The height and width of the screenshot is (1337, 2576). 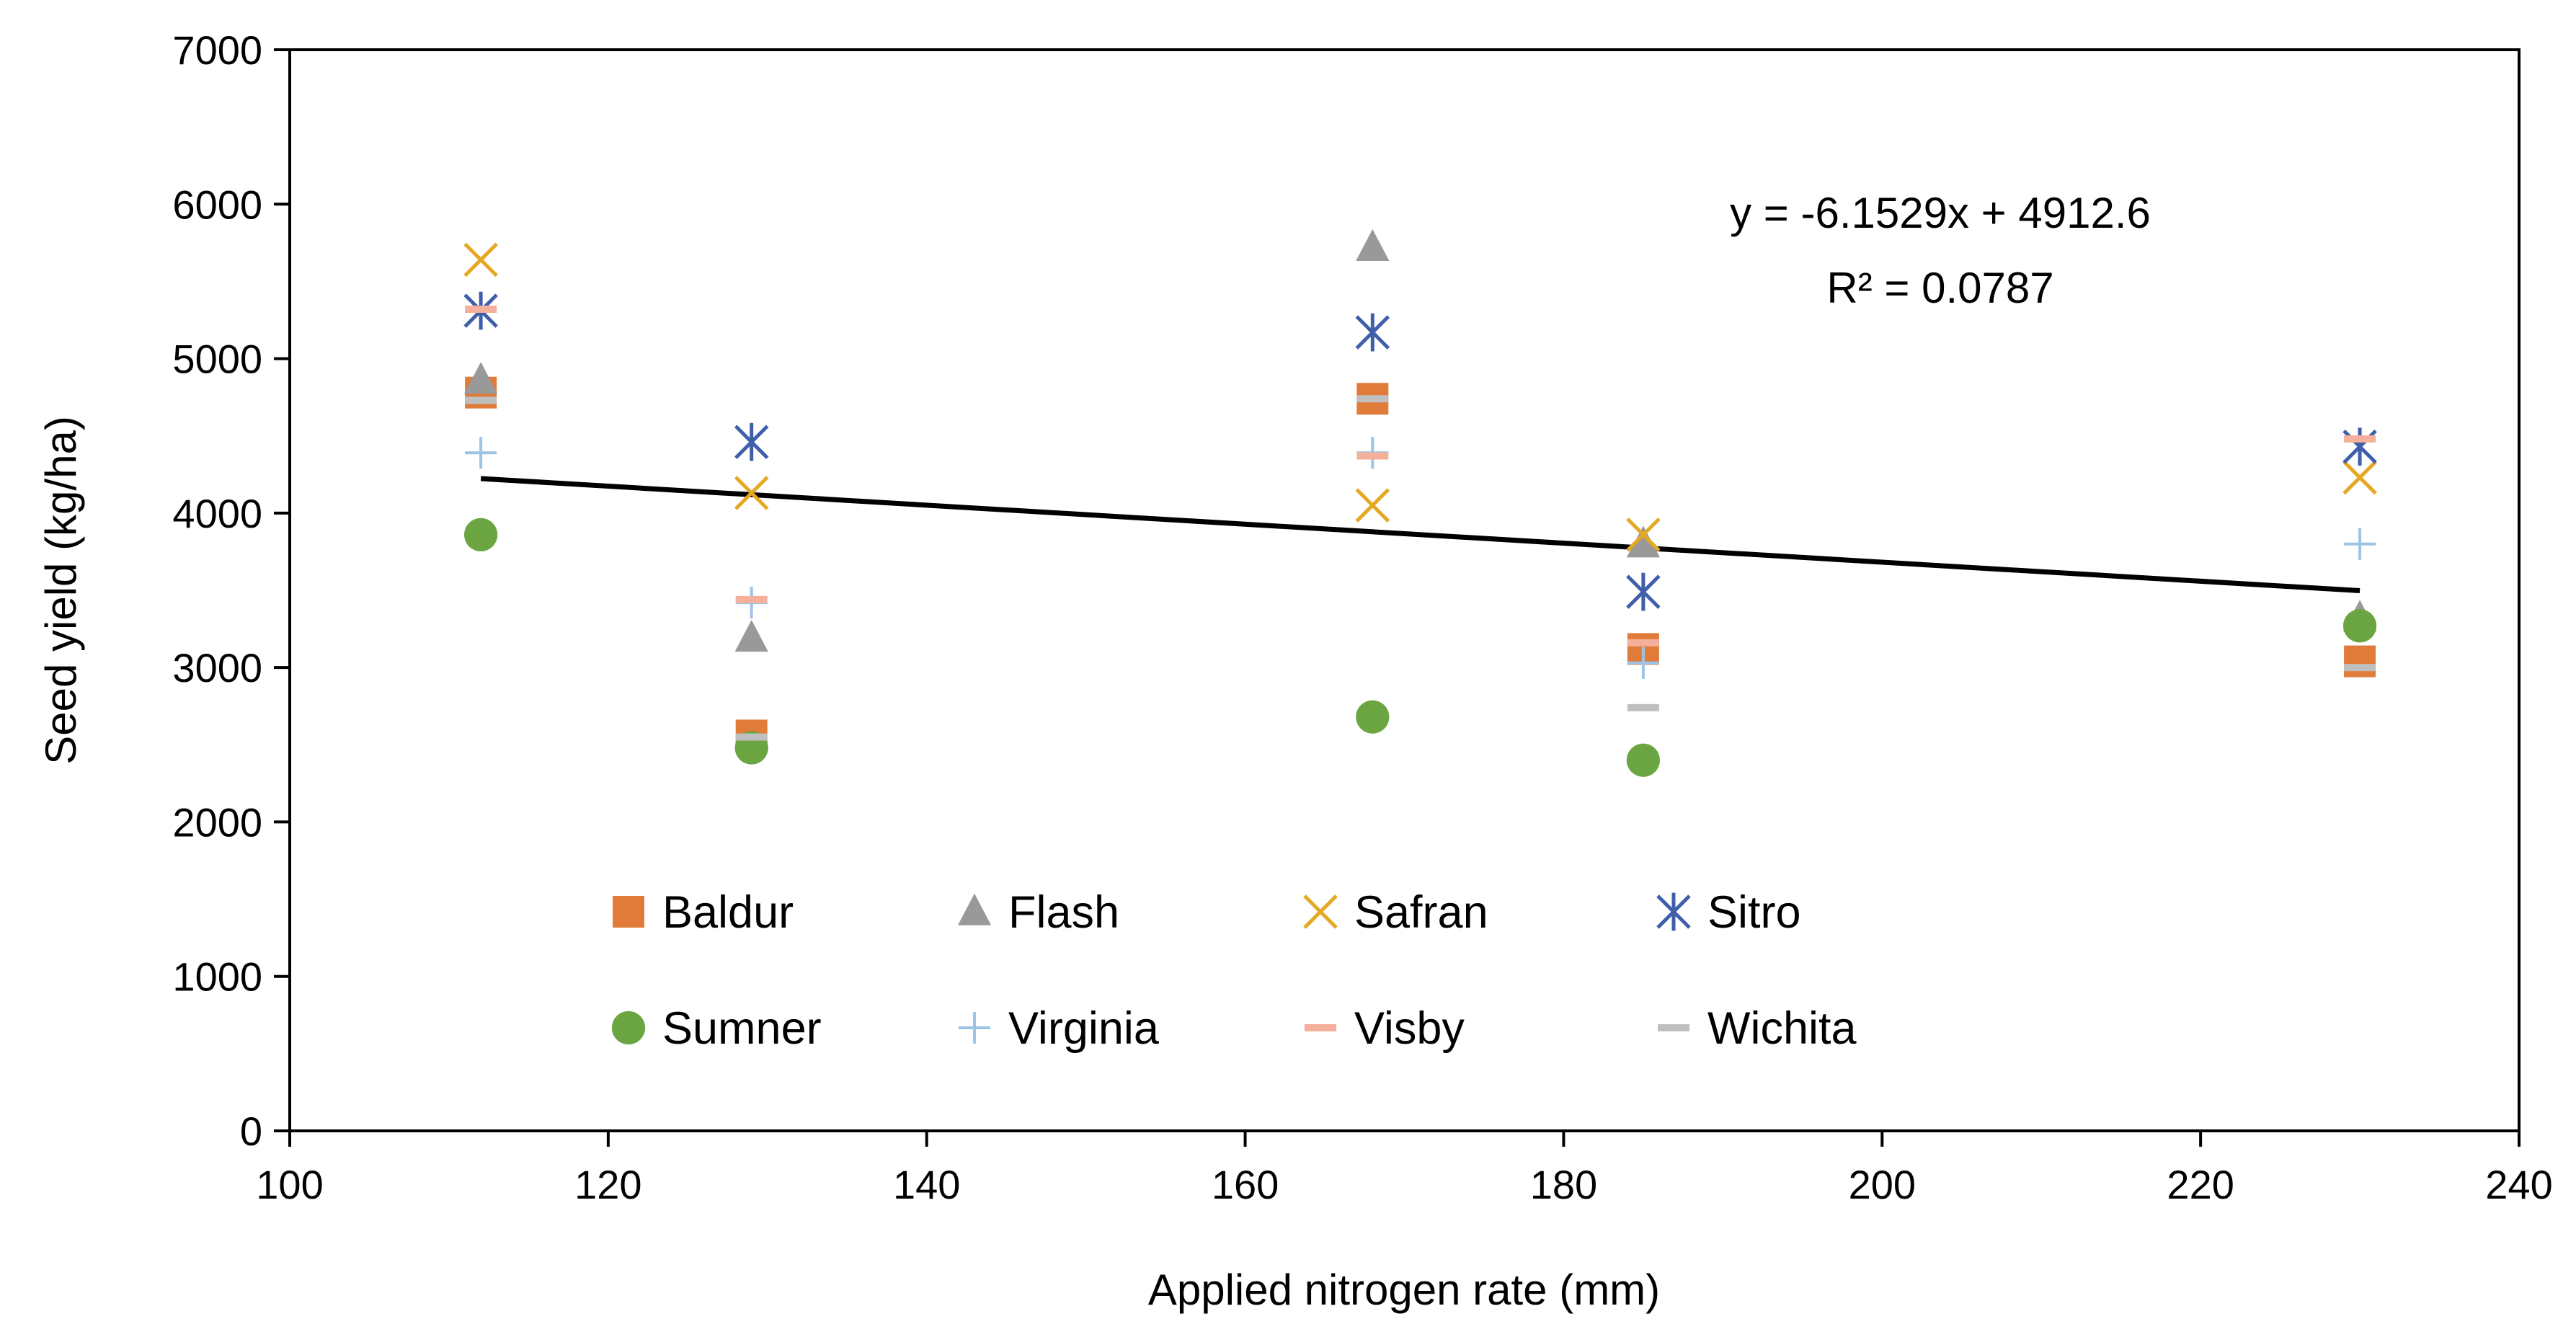 I want to click on x-tick-label: 200, so click(x=1883, y=1184).